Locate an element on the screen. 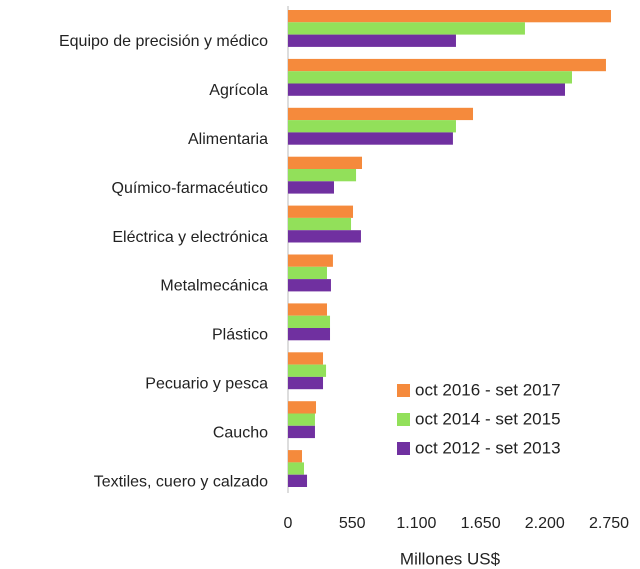 The image size is (640, 569). y-tick-label: Metalmecánica is located at coordinates (214, 286).